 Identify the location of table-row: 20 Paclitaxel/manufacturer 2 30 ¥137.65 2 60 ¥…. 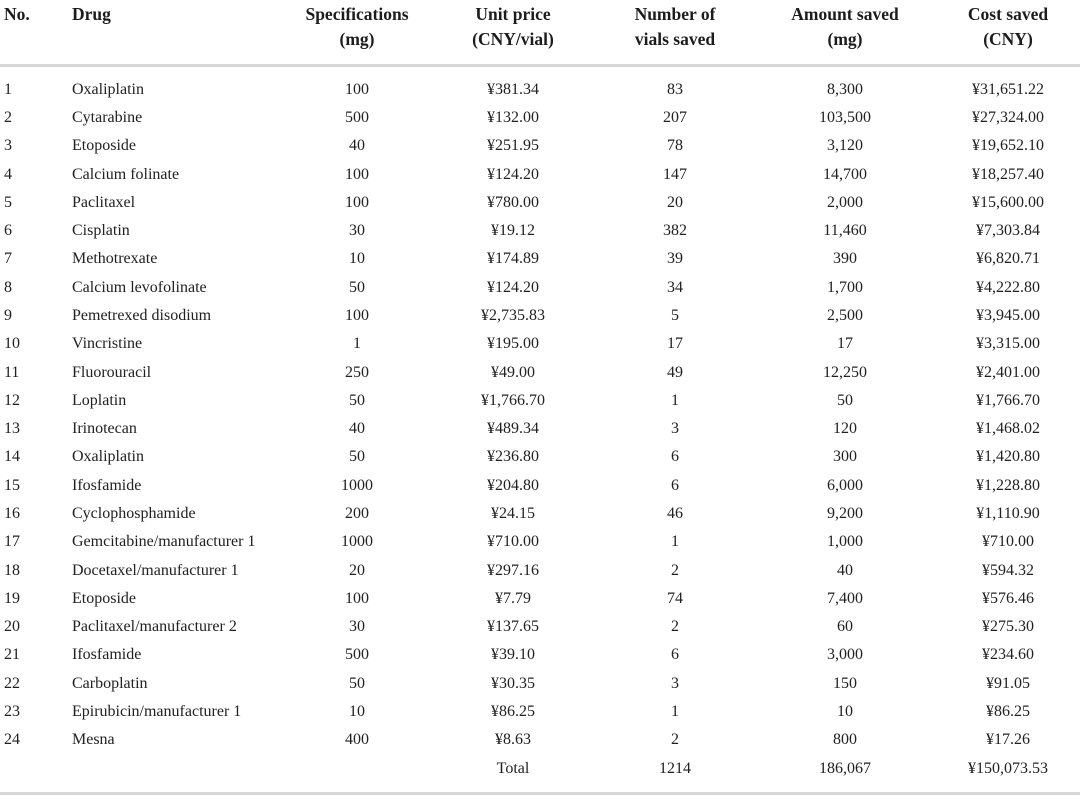
(540, 627).